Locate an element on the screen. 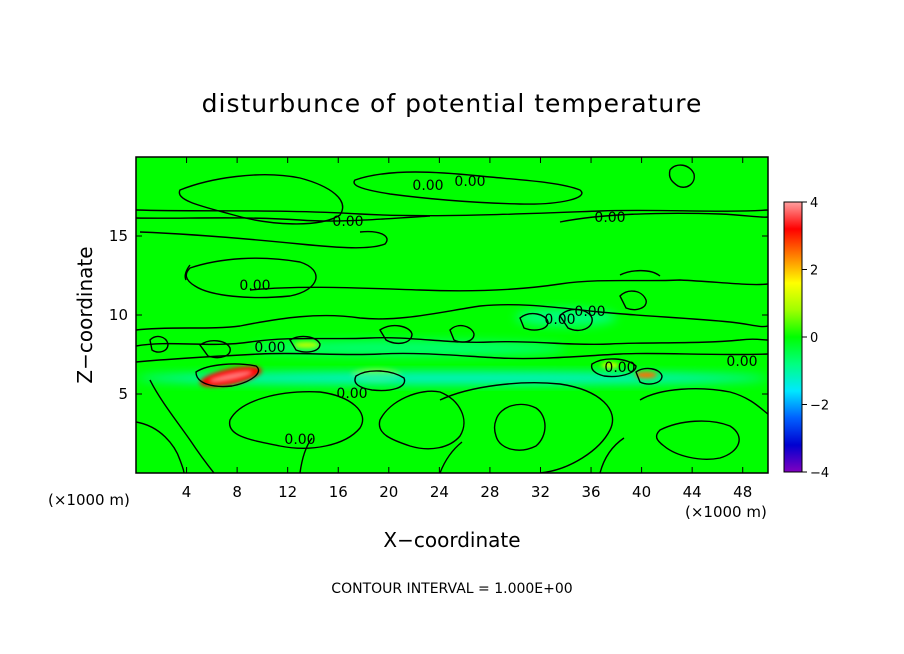  x-tick-label: 40 is located at coordinates (641, 492).